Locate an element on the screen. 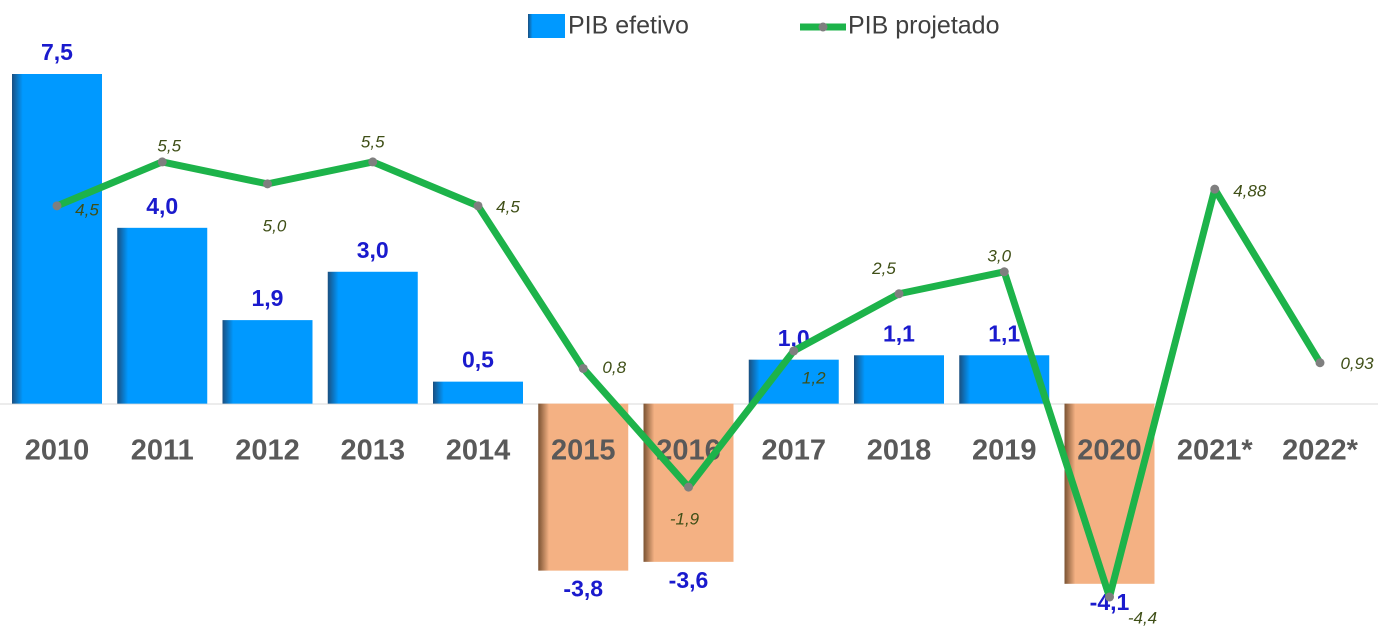 The height and width of the screenshot is (628, 1378). x-tick-label: 2013 is located at coordinates (372, 451).